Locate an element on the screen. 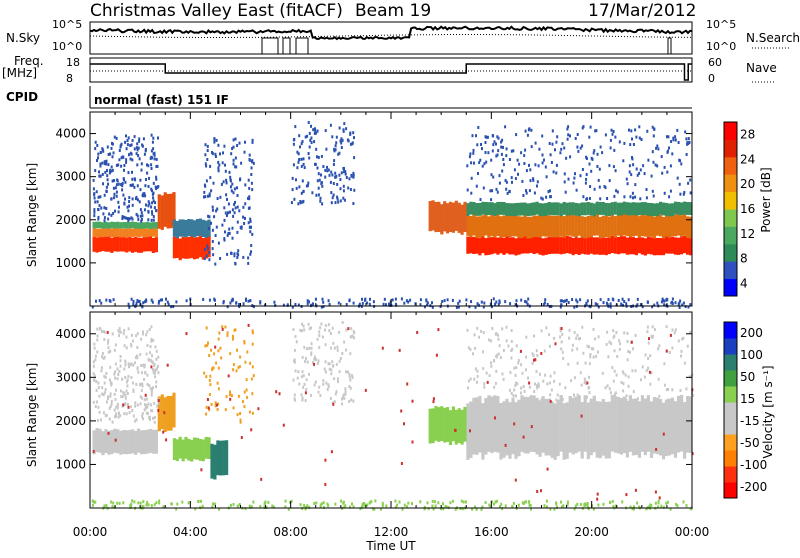 The width and height of the screenshot is (800, 558). nsearch-label: N.Search is located at coordinates (773, 38).